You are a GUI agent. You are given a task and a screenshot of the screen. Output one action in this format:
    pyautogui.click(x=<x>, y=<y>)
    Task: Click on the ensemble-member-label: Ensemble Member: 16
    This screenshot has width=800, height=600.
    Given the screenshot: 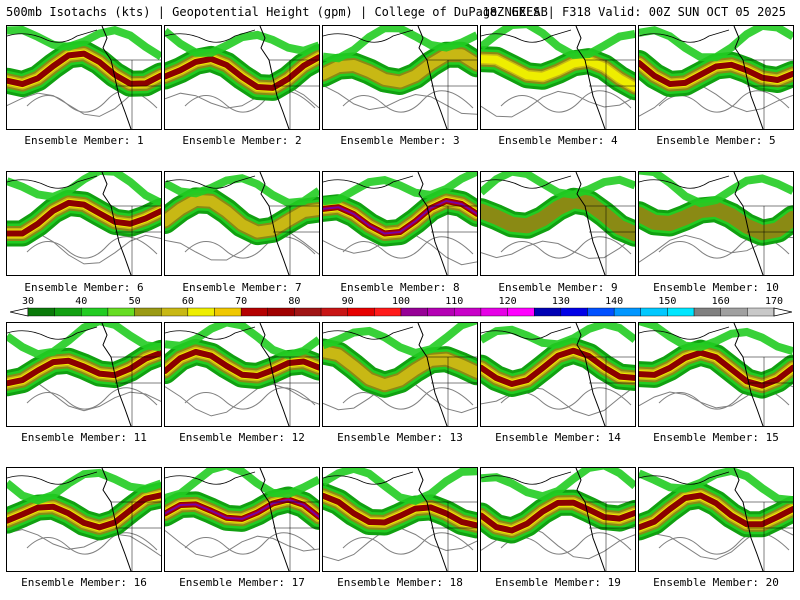 What is the action you would take?
    pyautogui.click(x=84, y=582)
    